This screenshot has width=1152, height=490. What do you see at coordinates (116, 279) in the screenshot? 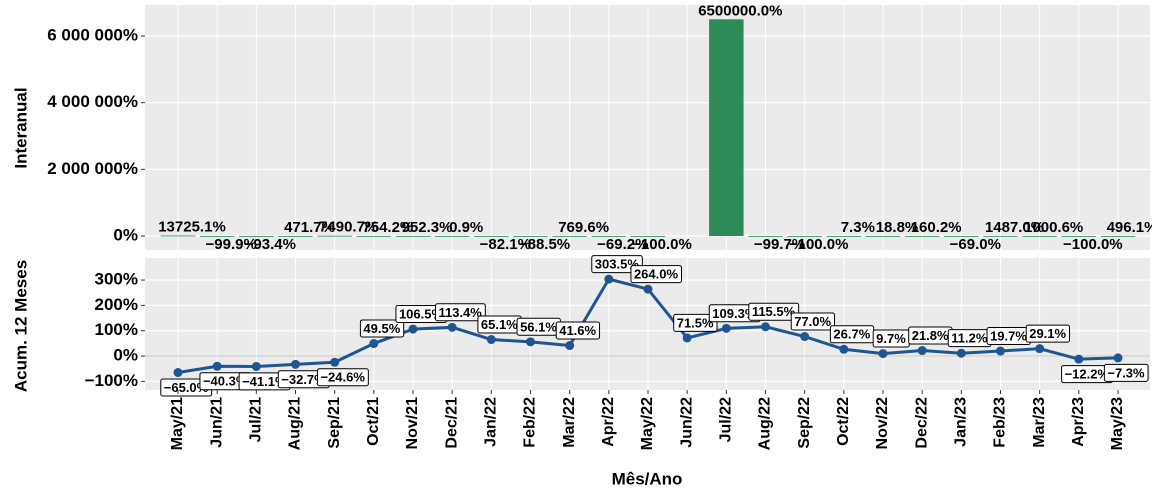
I see `y-tick-label: 300%` at bounding box center [116, 279].